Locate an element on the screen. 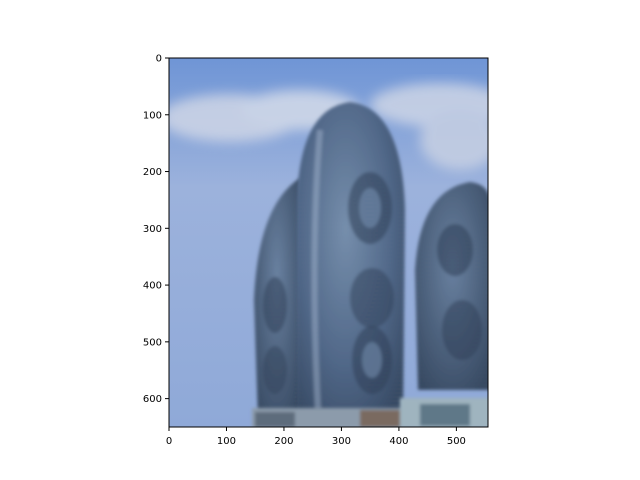  y-tick-label: 500 is located at coordinates (152, 342).